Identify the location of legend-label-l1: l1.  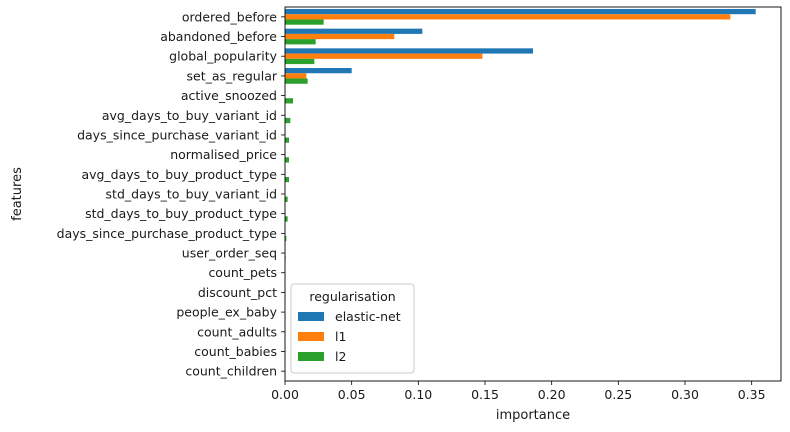
(340, 336).